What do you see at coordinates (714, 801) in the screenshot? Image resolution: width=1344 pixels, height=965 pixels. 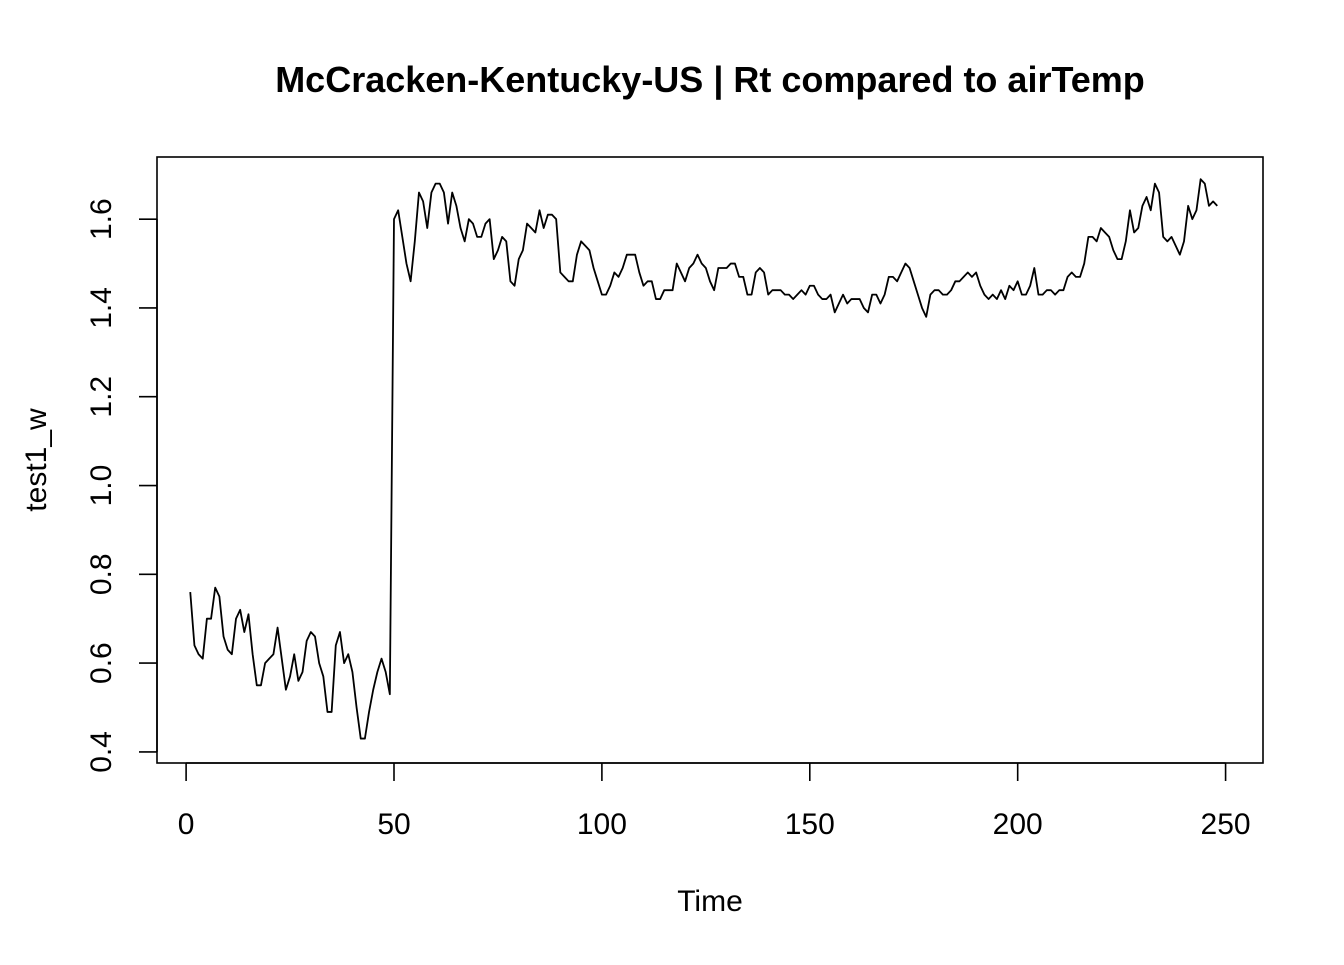 I see `x-axis: 0 50 100 150 200 250` at bounding box center [714, 801].